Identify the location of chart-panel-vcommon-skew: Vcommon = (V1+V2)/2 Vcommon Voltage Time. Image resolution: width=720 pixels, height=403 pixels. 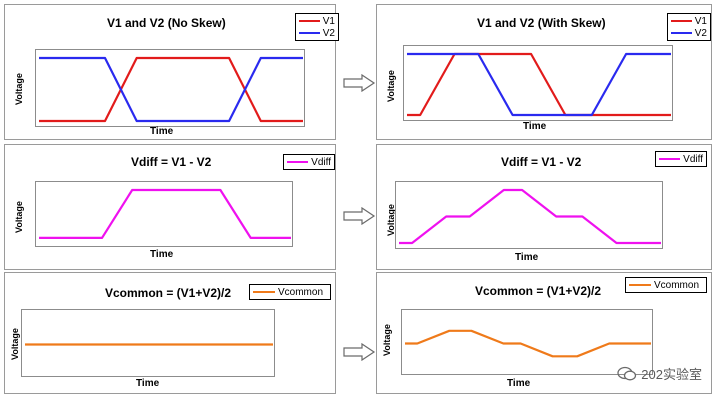
(544, 333).